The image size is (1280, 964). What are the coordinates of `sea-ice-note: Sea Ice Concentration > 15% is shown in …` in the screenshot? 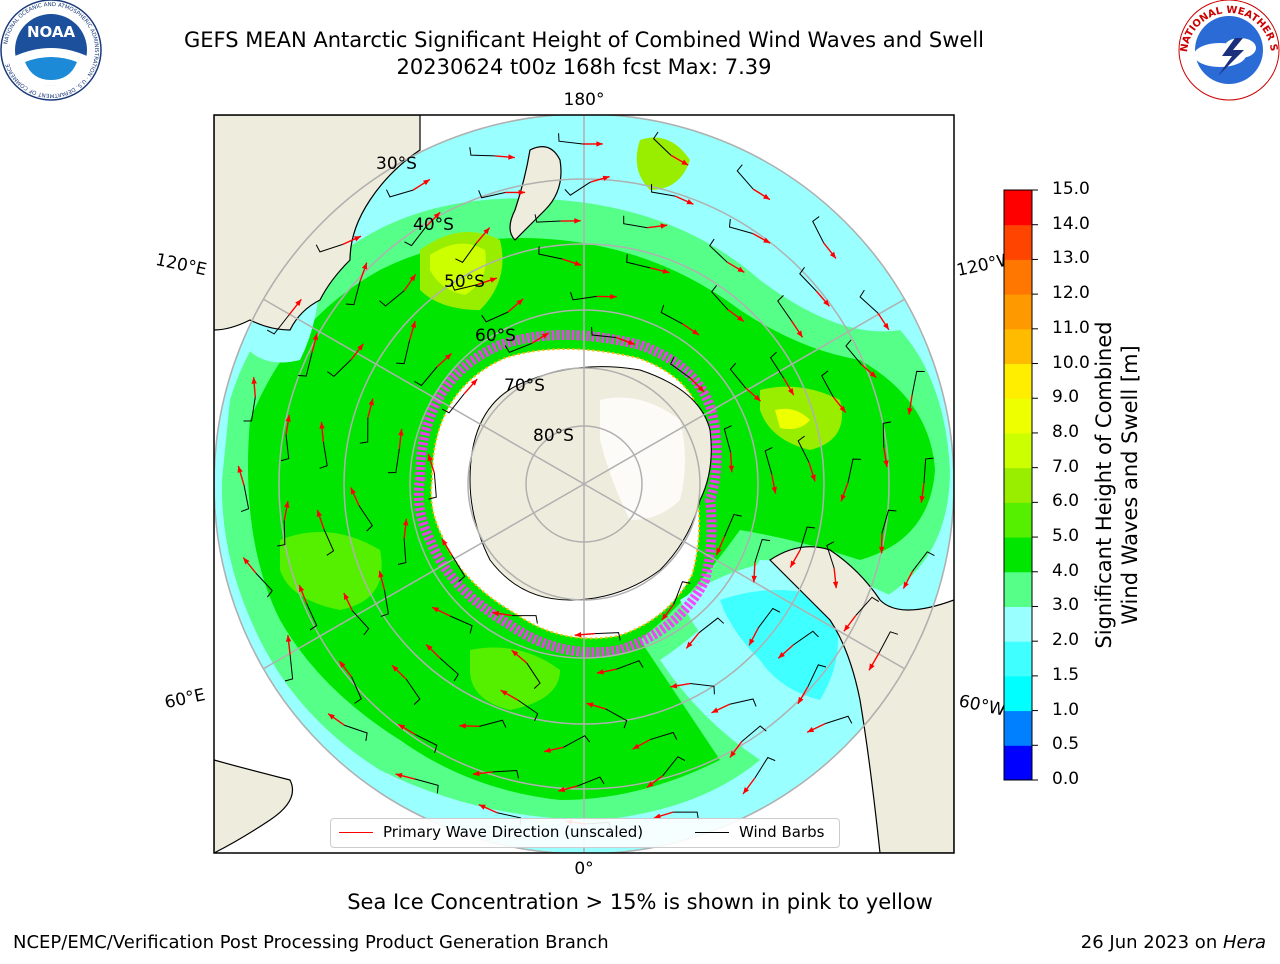 It's located at (640, 902).